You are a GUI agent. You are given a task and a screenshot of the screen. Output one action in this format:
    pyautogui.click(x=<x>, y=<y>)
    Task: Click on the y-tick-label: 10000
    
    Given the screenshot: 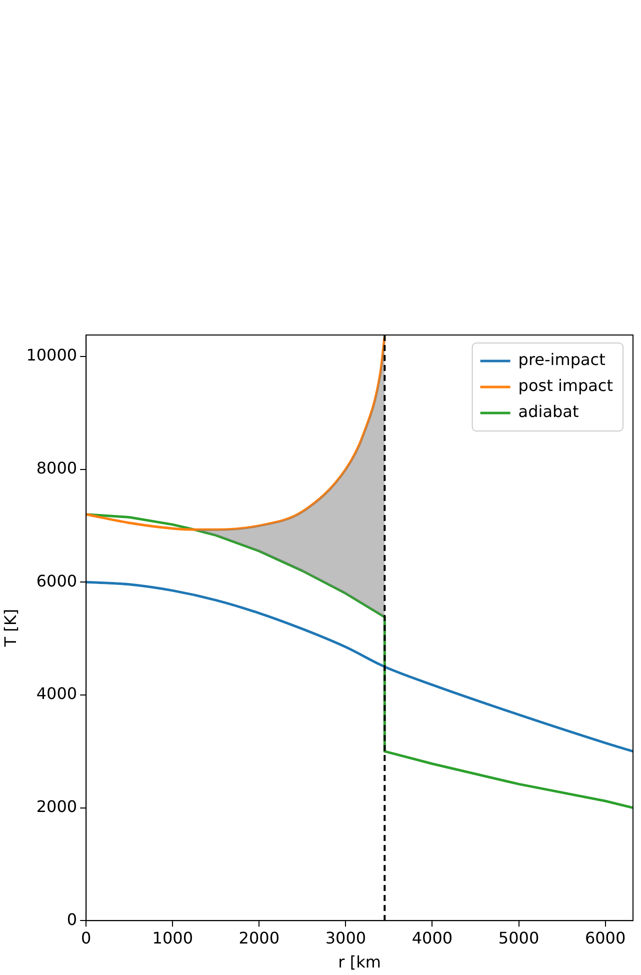 What is the action you would take?
    pyautogui.click(x=52, y=355)
    